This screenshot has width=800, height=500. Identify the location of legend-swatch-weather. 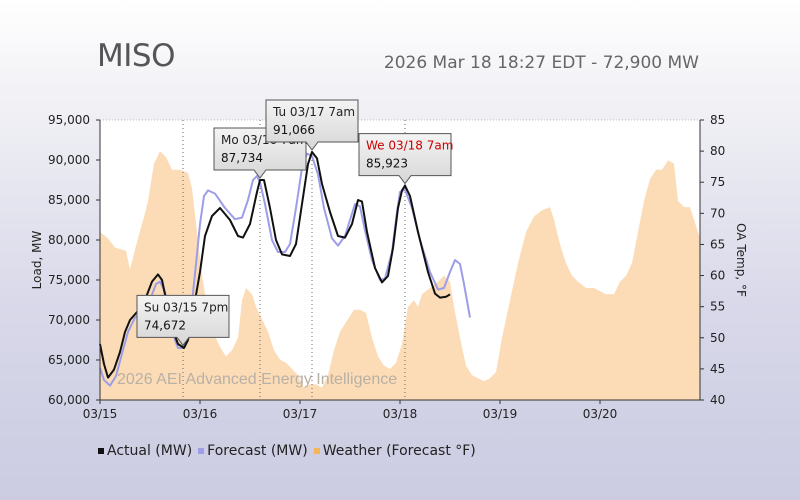
(316, 451).